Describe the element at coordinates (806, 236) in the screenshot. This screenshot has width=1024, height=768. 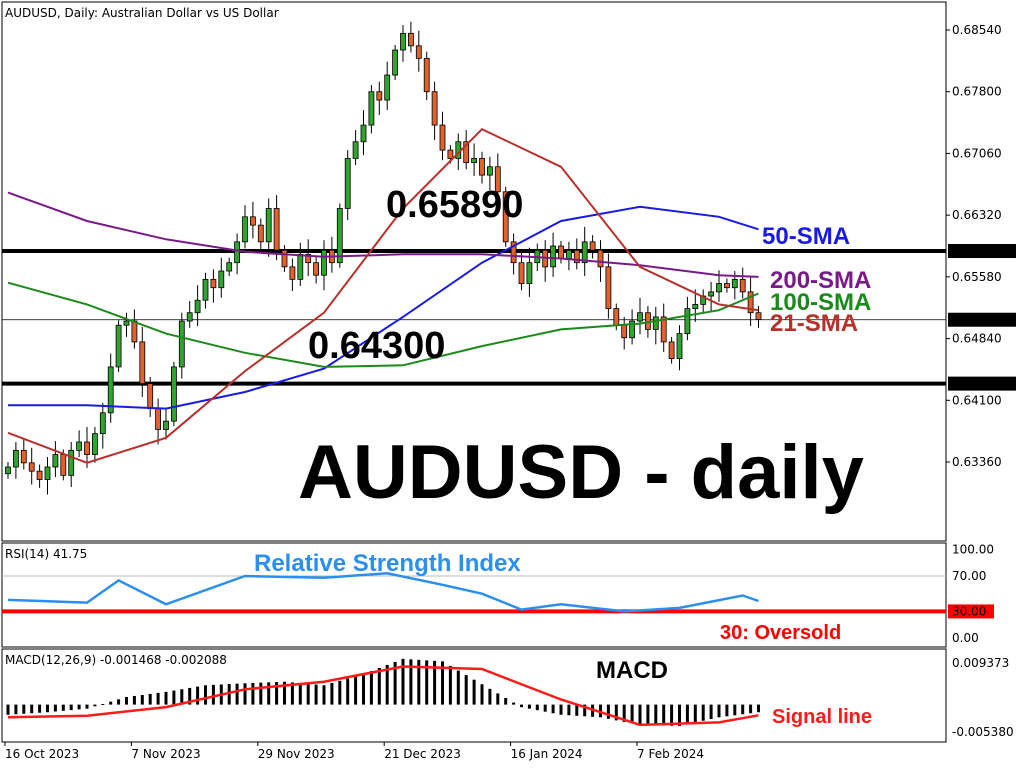
I see `sma50-label: 50-SMA` at that location.